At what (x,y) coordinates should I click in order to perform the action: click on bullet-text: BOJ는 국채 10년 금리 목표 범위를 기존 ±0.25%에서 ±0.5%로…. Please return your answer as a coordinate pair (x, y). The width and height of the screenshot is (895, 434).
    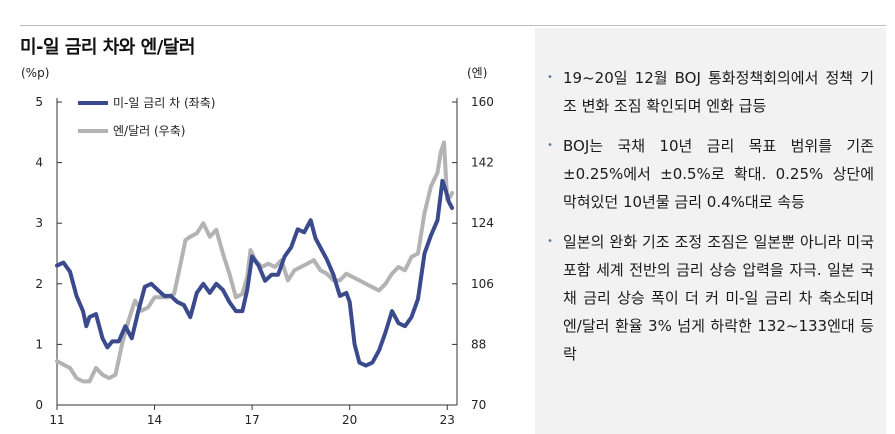
    Looking at the image, I should click on (718, 174).